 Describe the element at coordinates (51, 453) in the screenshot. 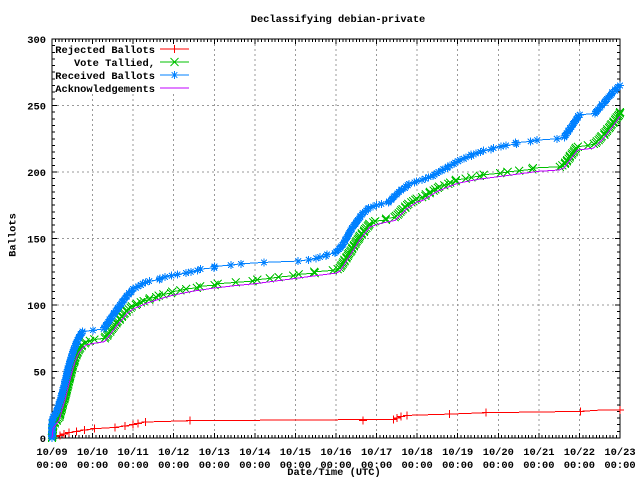

I see `svg-text: 10/09` at that location.